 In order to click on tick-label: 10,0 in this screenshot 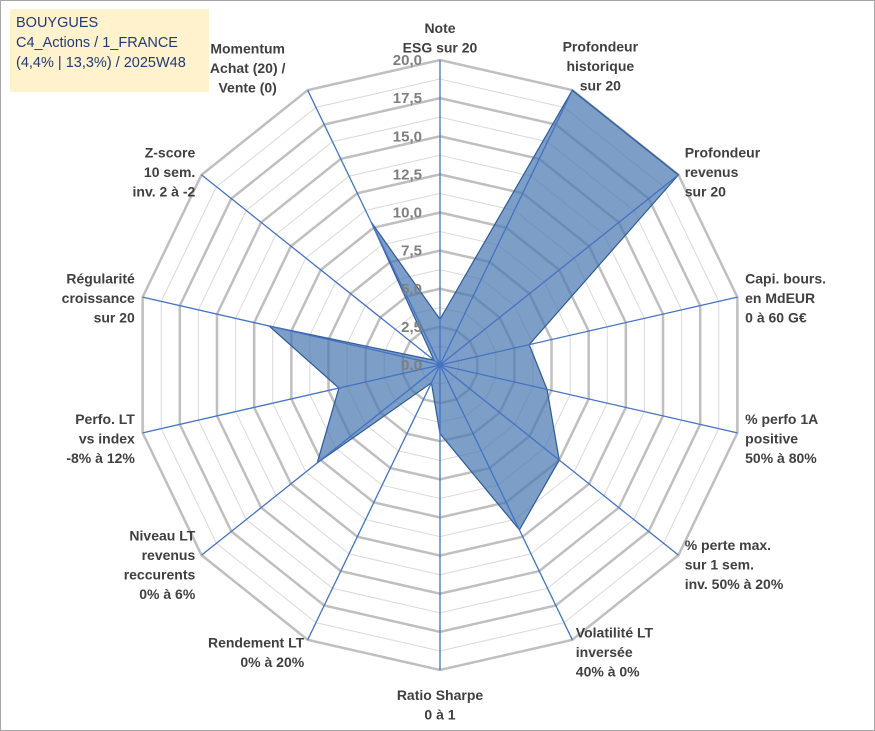, I will do `click(407, 213)`.